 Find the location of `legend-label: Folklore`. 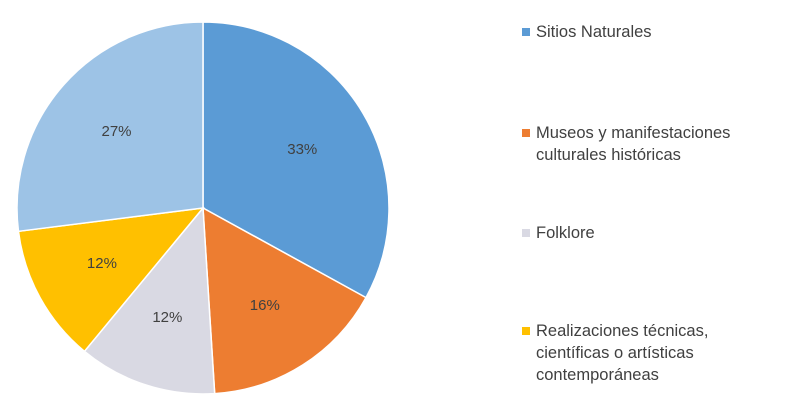

legend-label: Folklore is located at coordinates (565, 233).